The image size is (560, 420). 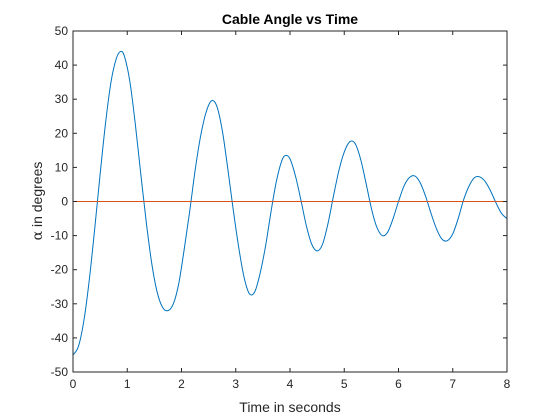 I want to click on x-tick-label-2: 2, so click(x=181, y=384).